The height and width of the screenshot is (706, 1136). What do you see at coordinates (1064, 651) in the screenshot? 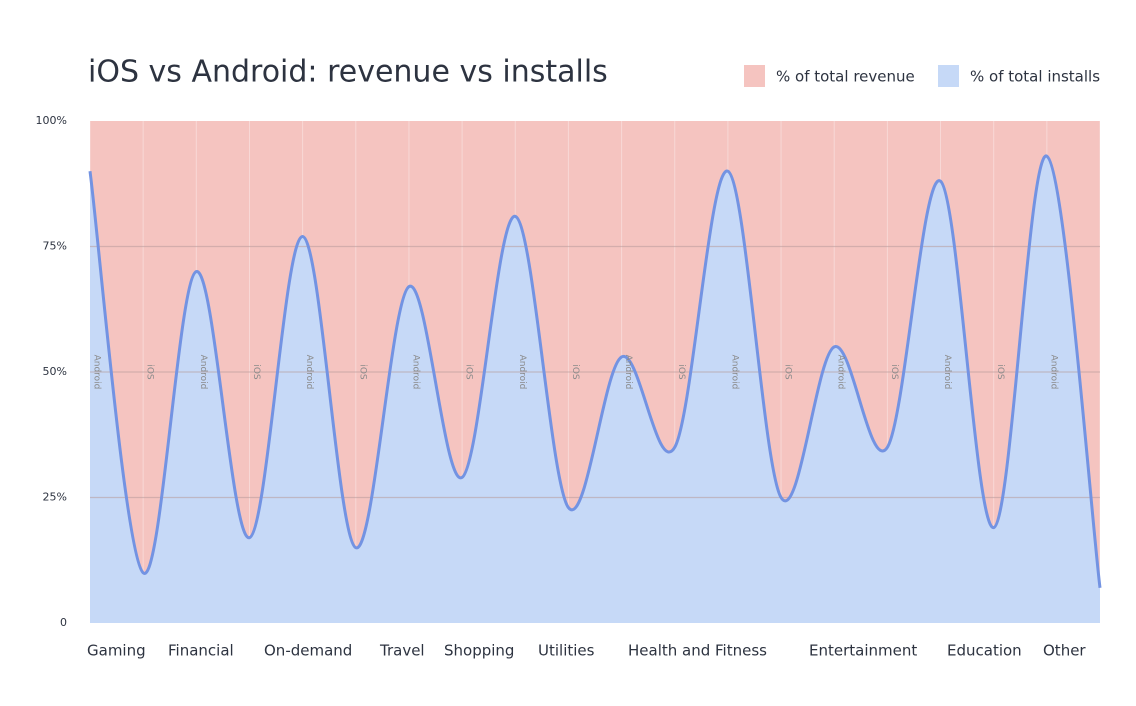
I see `x-tick-label: Other` at bounding box center [1064, 651].